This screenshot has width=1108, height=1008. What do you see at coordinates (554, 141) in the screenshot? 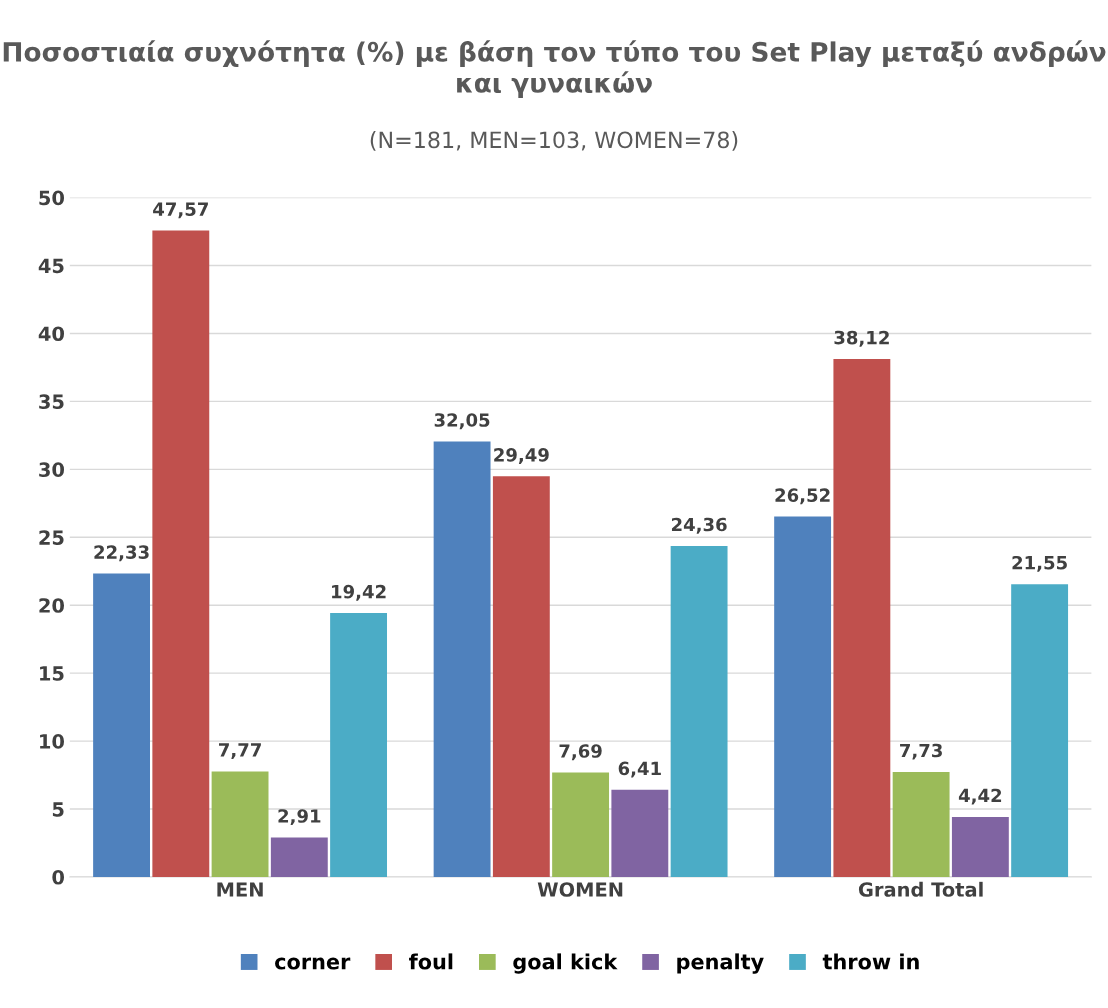
I see `chart-subtitle: (N=181, MEN=103, WOMEN=78)` at bounding box center [554, 141].